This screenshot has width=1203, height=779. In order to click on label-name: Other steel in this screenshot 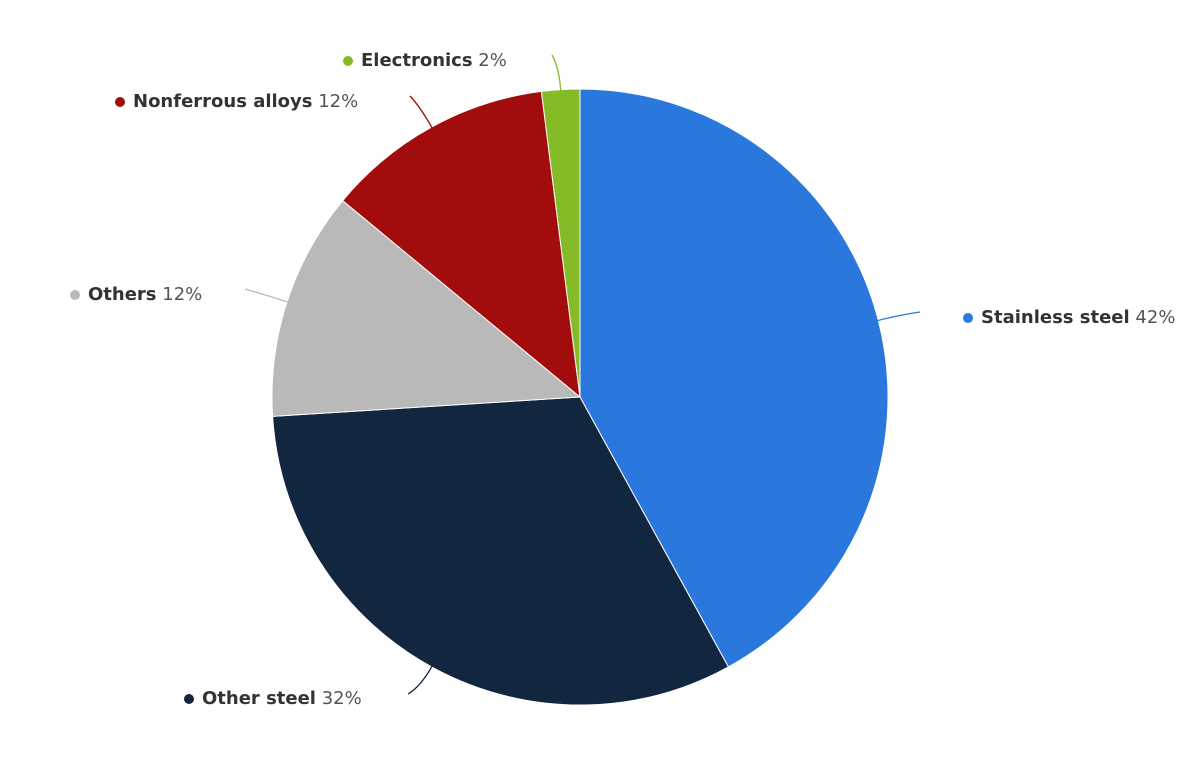, I will do `click(259, 698)`.